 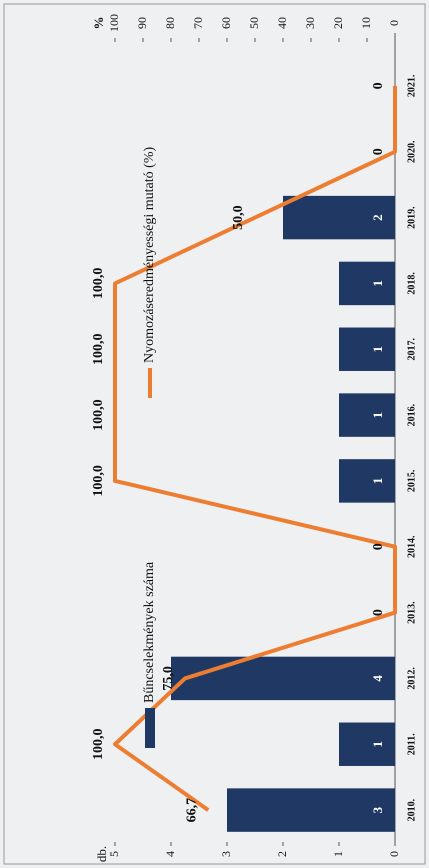 What do you see at coordinates (142, 23) in the screenshot?
I see `y2-tick-label: 90` at bounding box center [142, 23].